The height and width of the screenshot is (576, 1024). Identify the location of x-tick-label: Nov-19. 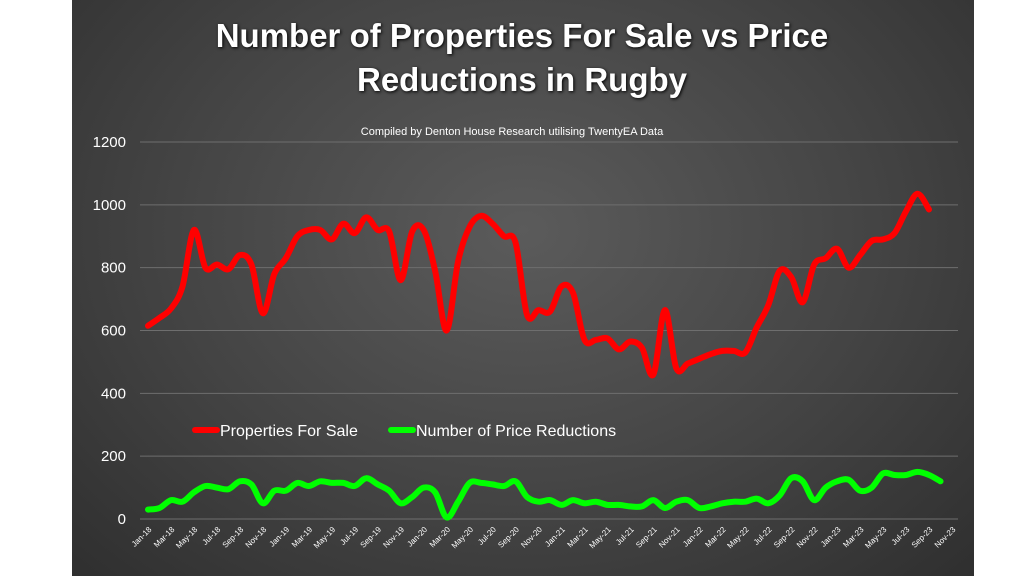
(393, 537).